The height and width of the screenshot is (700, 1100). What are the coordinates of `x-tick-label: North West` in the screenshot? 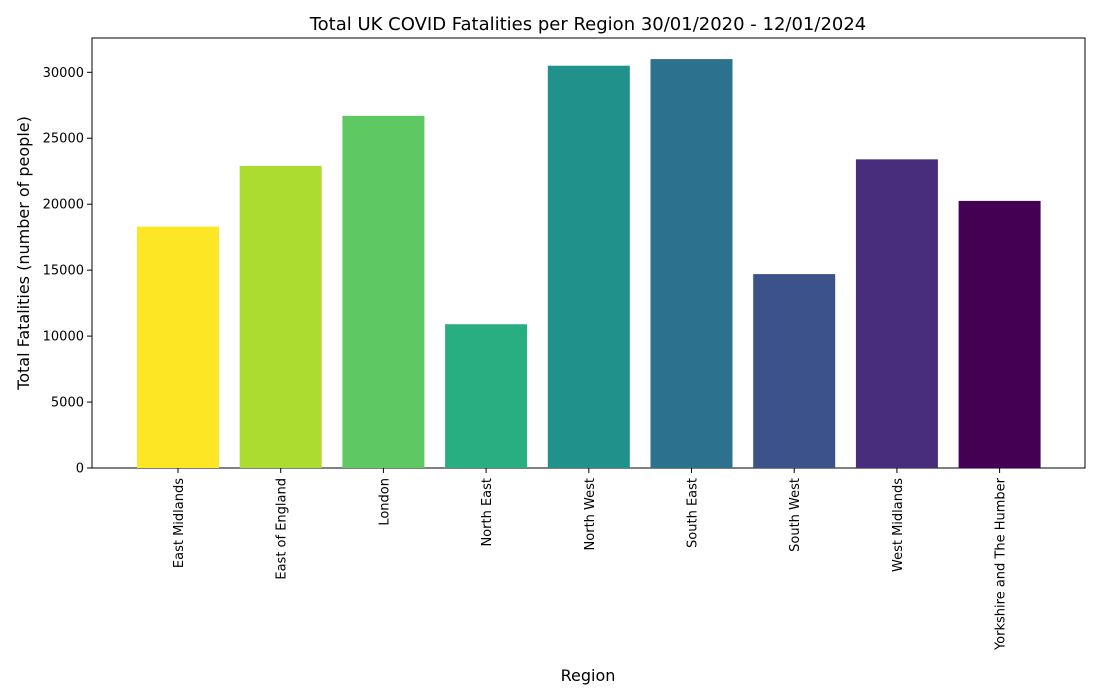 It's located at (590, 514).